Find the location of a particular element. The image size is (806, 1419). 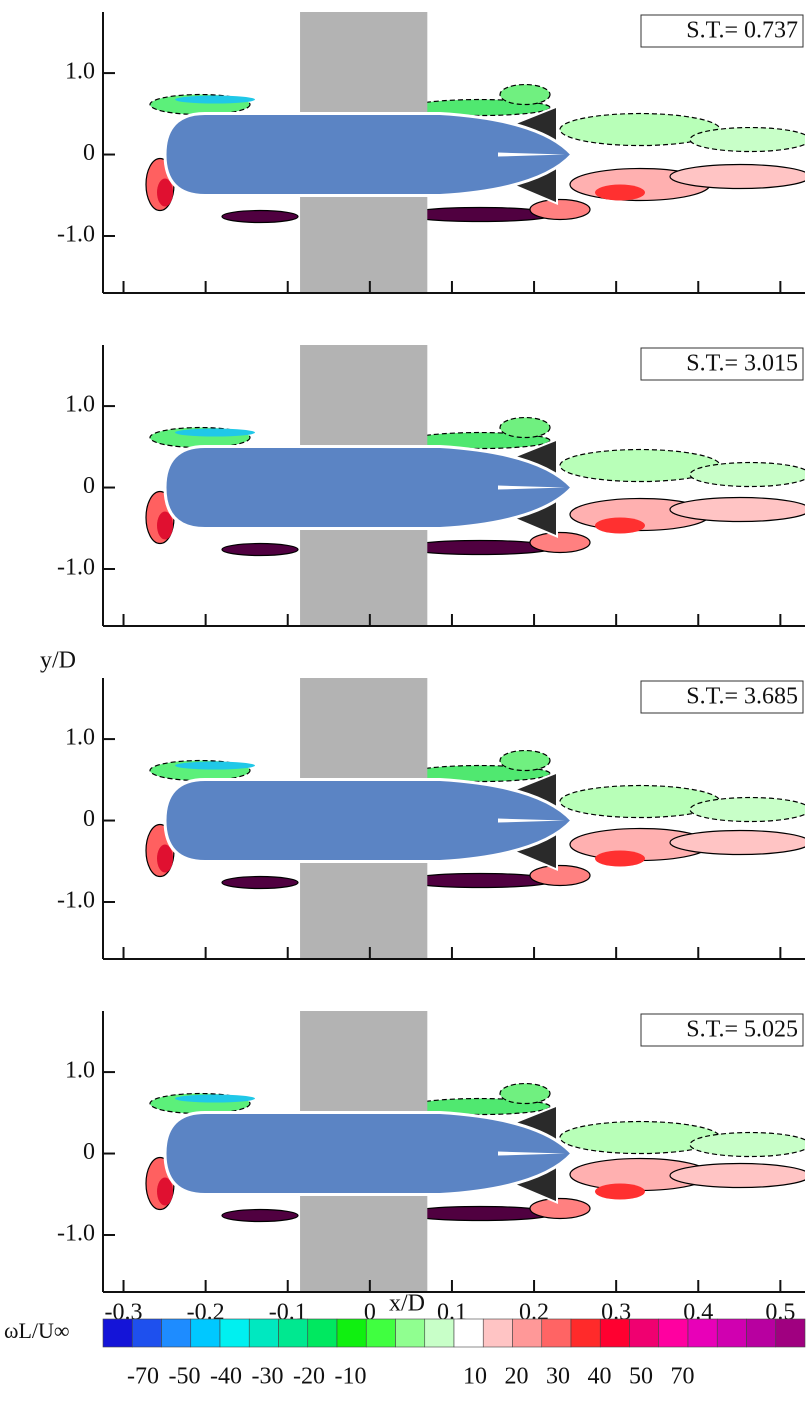

colorbar-tick-label: 30 is located at coordinates (558, 1377).